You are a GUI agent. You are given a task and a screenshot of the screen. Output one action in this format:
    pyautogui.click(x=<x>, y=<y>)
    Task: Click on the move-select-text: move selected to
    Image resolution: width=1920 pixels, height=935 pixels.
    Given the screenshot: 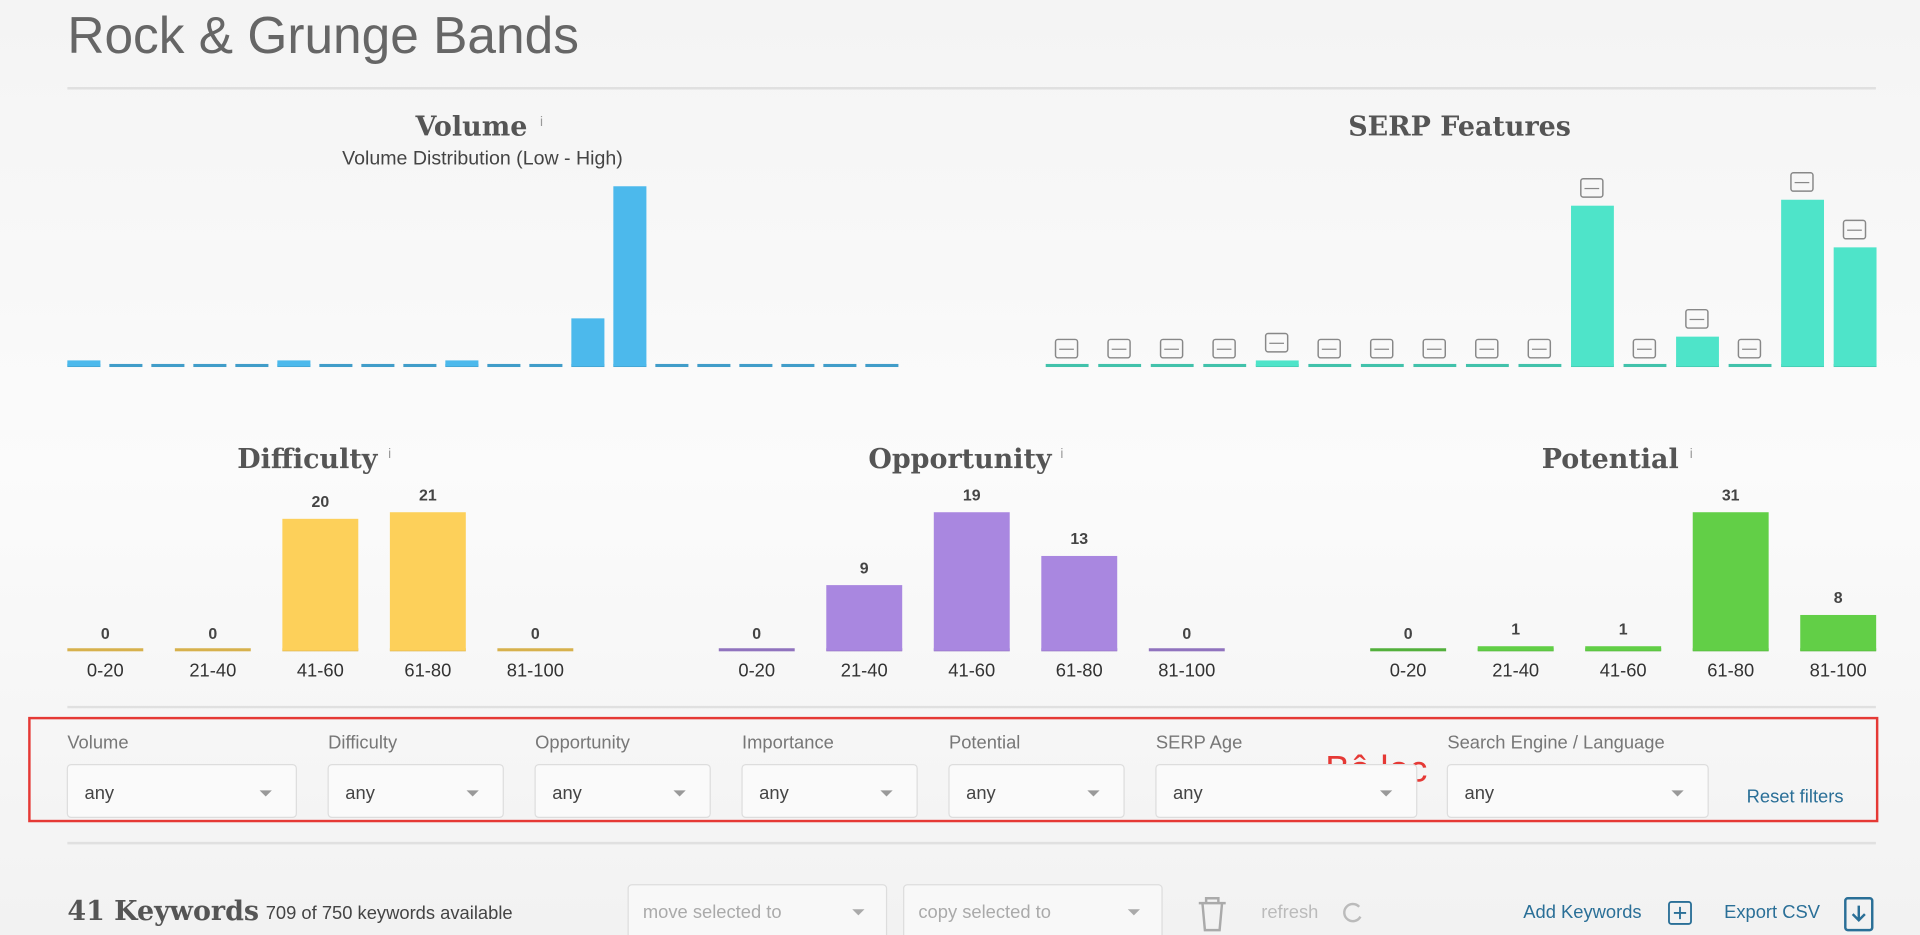 What is the action you would take?
    pyautogui.click(x=712, y=911)
    